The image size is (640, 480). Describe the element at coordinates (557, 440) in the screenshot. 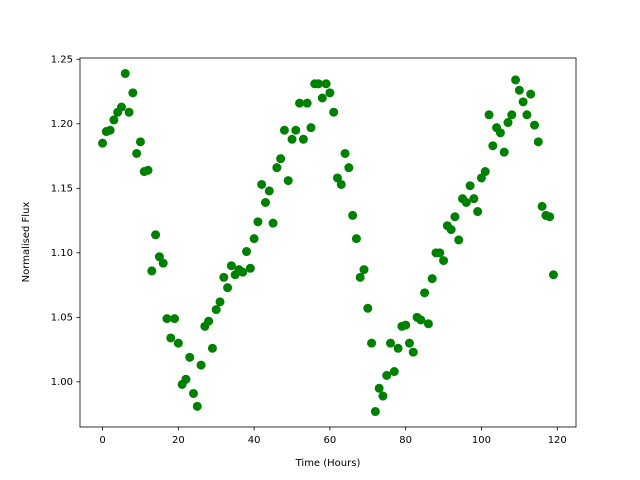

I see `x-tick-label: 120` at that location.